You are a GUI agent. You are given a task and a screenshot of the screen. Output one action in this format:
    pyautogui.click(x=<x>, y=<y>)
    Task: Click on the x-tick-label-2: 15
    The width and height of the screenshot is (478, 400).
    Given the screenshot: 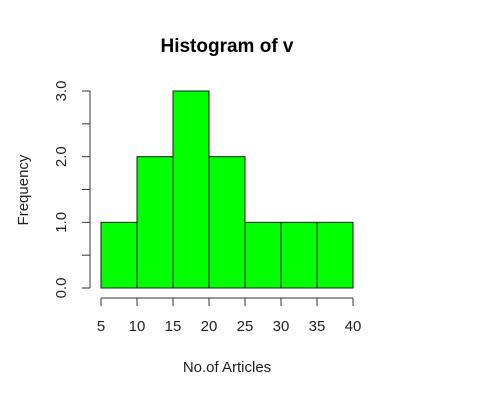 What is the action you would take?
    pyautogui.click(x=173, y=326)
    